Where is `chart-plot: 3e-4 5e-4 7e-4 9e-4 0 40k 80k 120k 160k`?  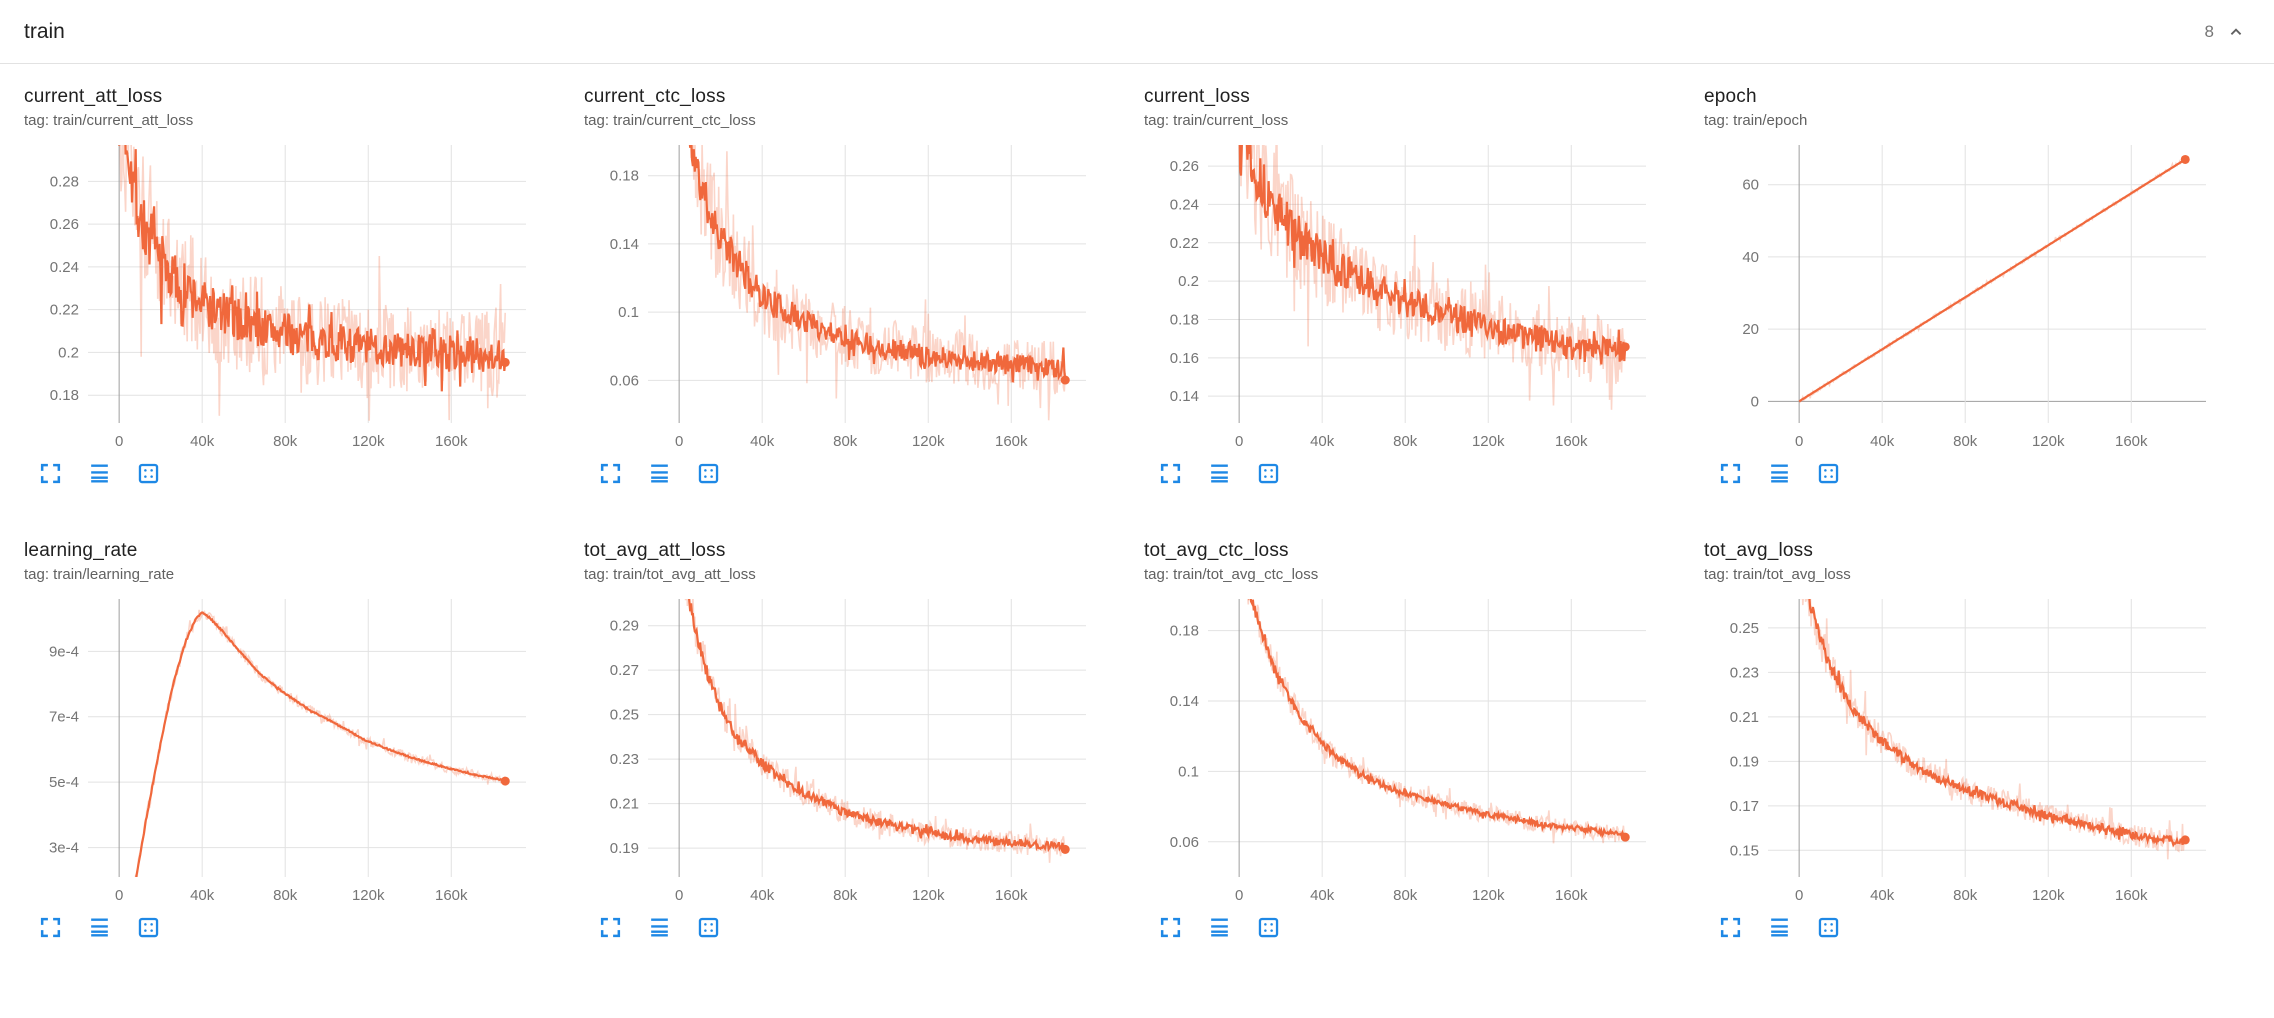 chart-plot: 3e-4 5e-4 7e-4 9e-4 0 40k 80k 120k 160k is located at coordinates (282, 750).